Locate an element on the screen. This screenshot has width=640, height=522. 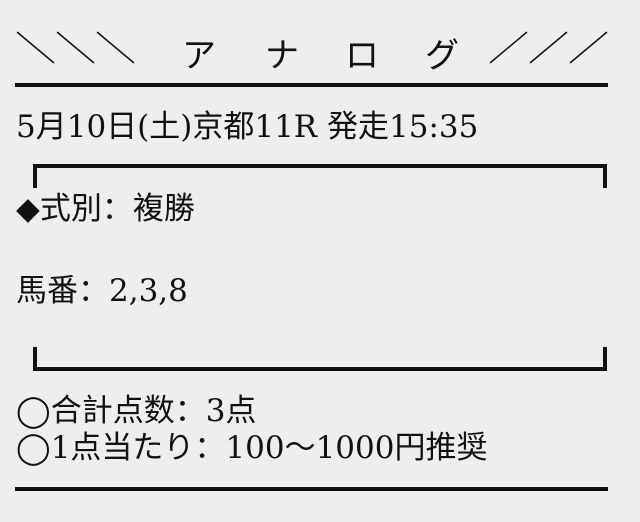
title-char: ア is located at coordinates (199, 56).